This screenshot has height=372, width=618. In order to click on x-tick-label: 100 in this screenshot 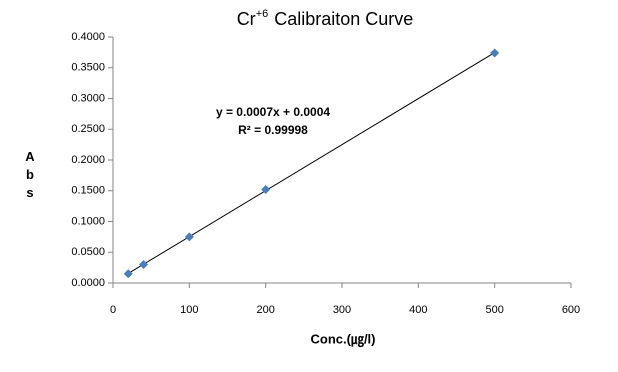, I will do `click(189, 310)`.